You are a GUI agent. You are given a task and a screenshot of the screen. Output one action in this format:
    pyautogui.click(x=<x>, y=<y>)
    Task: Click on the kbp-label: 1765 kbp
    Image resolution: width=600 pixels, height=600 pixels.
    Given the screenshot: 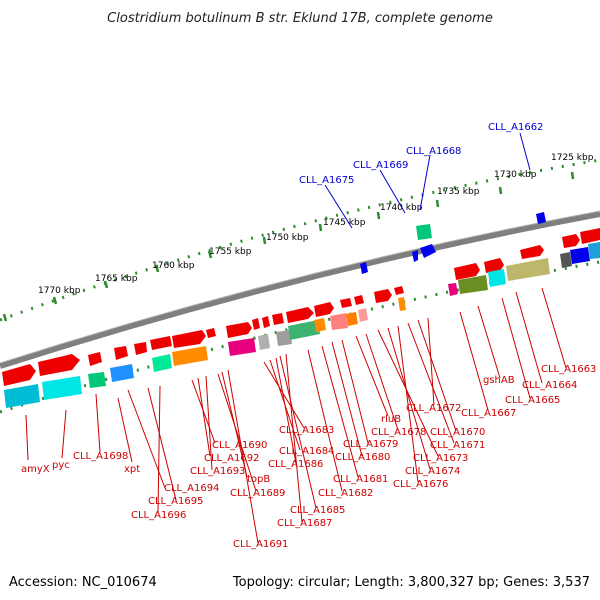 What is the action you would take?
    pyautogui.click(x=116, y=279)
    